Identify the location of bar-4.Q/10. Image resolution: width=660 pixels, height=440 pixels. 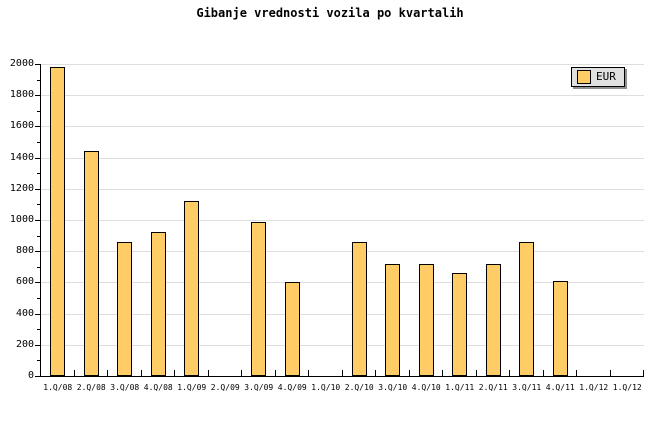
(426, 319).